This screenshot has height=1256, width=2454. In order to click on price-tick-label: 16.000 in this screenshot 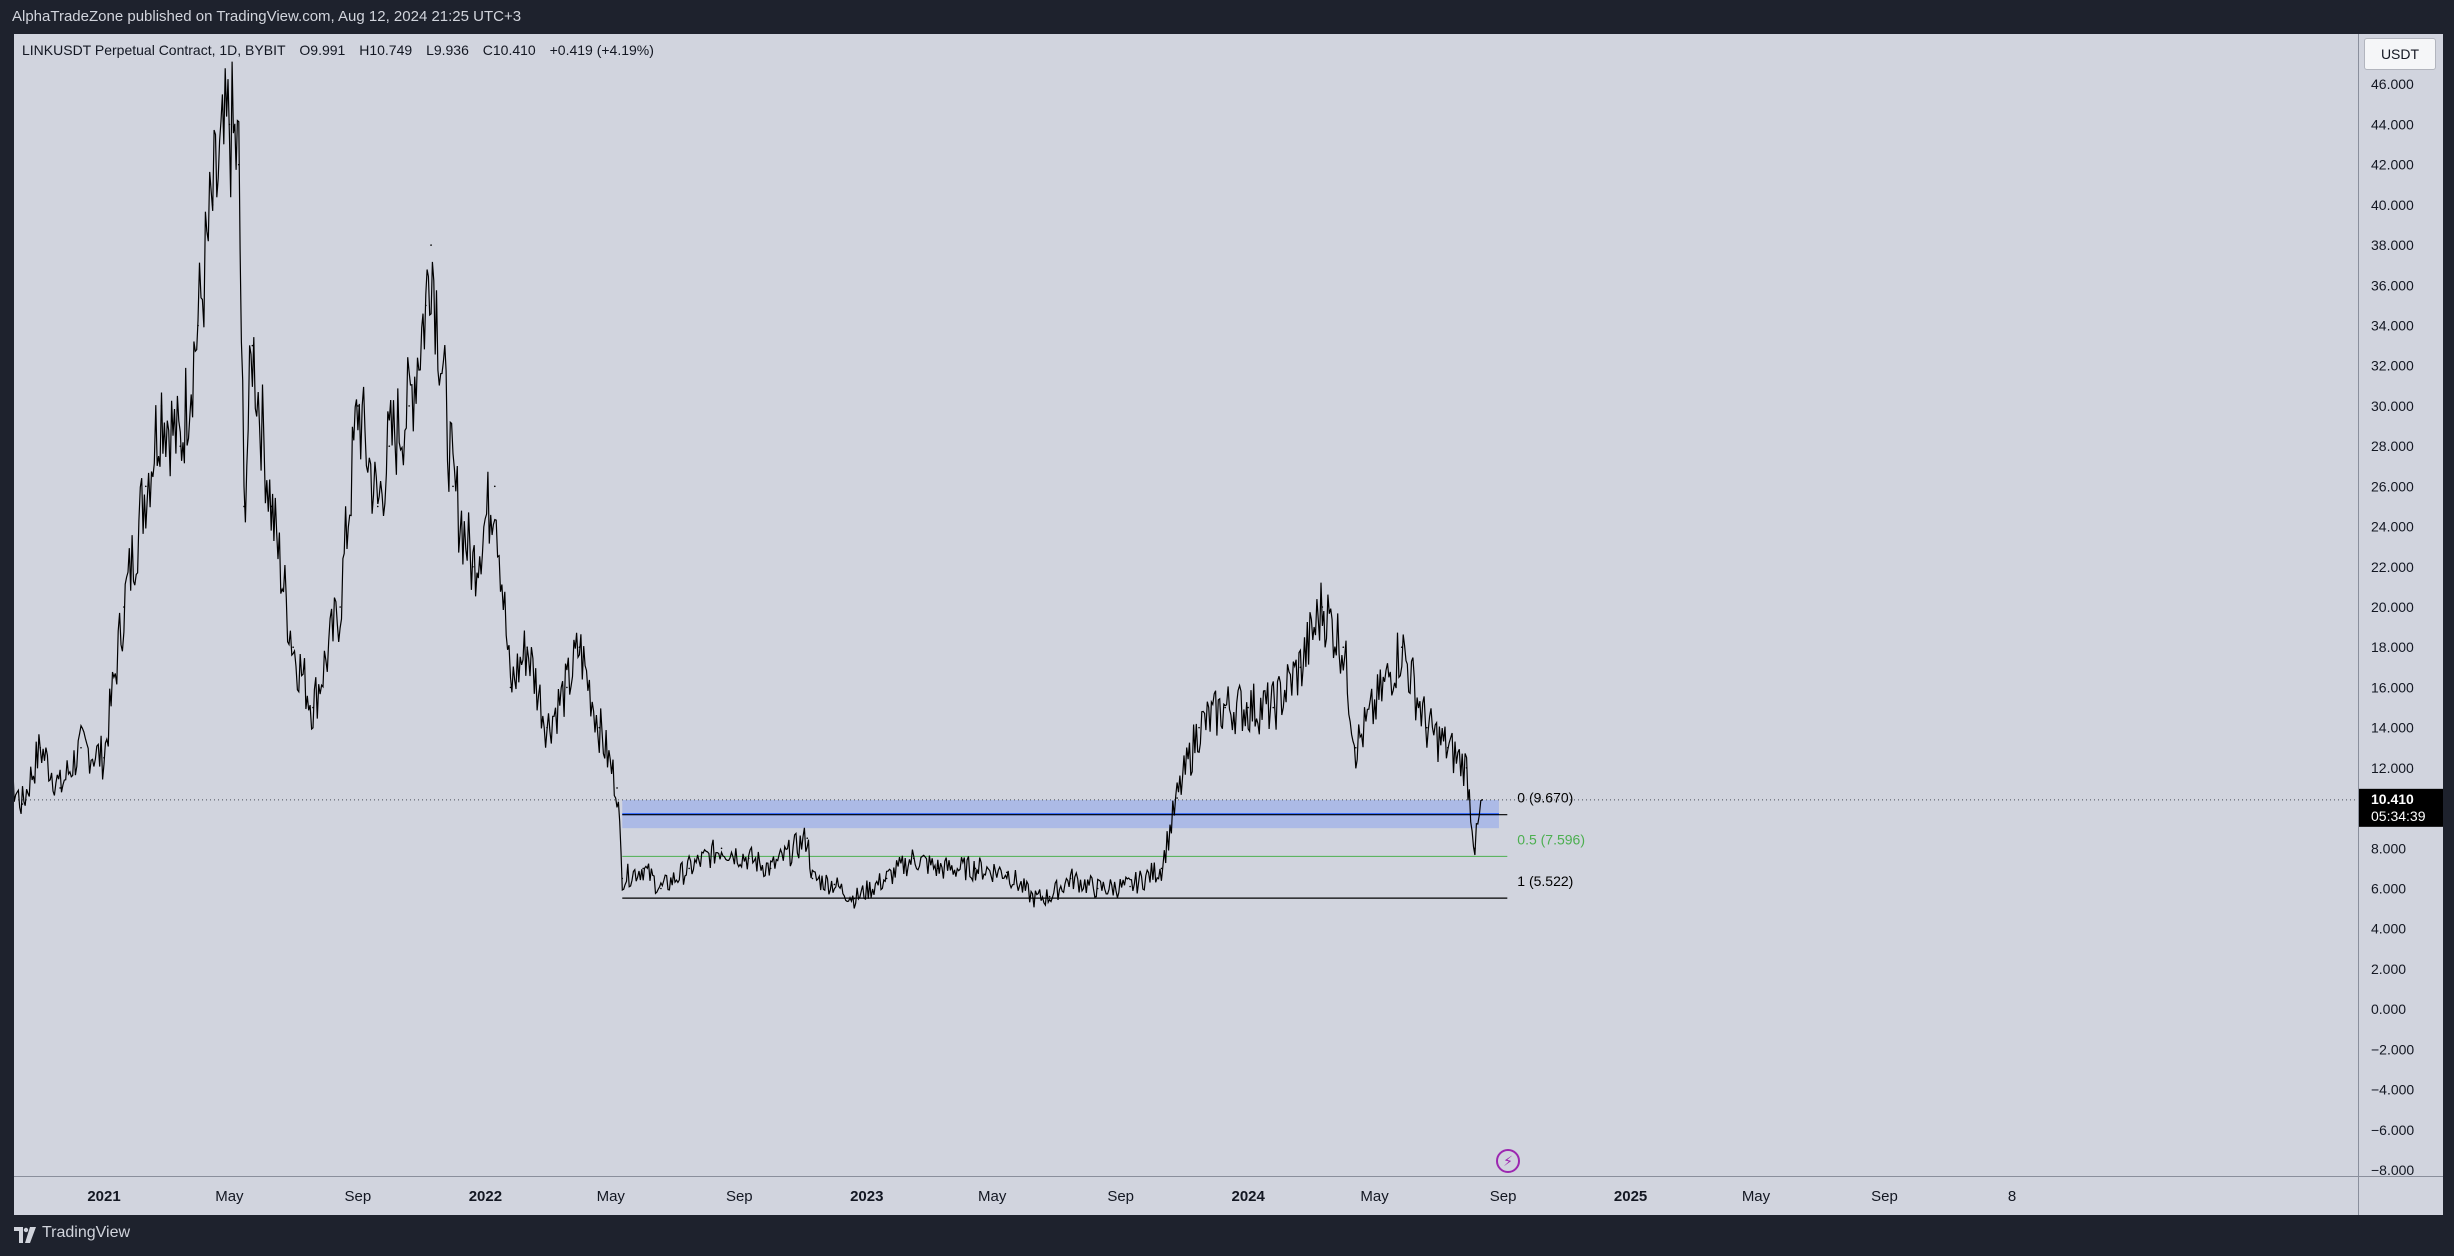, I will do `click(2392, 687)`.